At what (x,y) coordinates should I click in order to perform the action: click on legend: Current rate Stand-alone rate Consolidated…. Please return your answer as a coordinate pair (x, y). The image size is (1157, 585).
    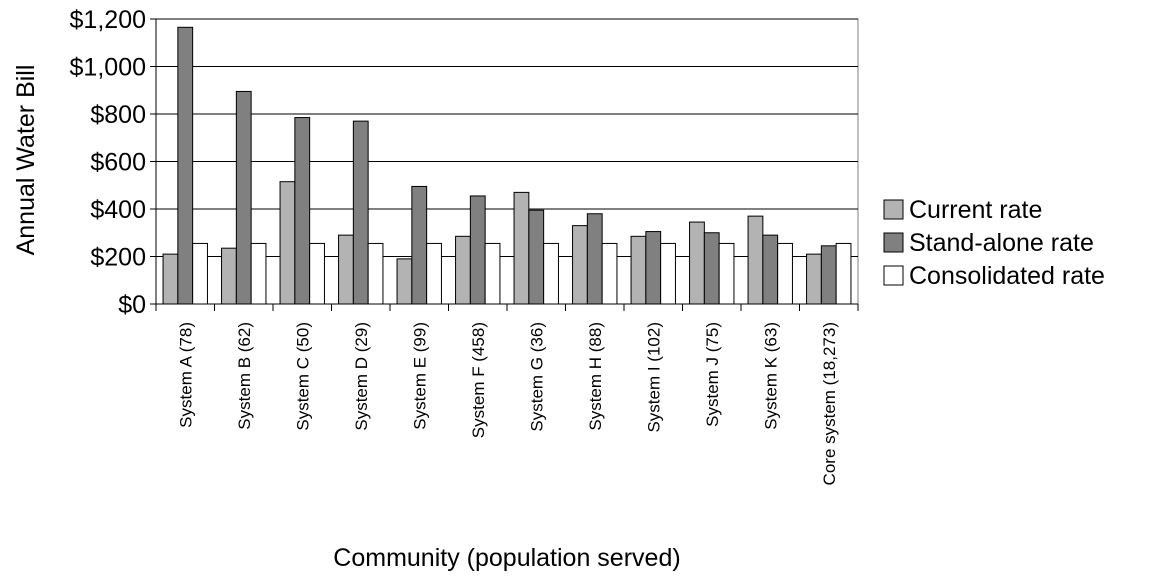
    Looking at the image, I should click on (994, 243).